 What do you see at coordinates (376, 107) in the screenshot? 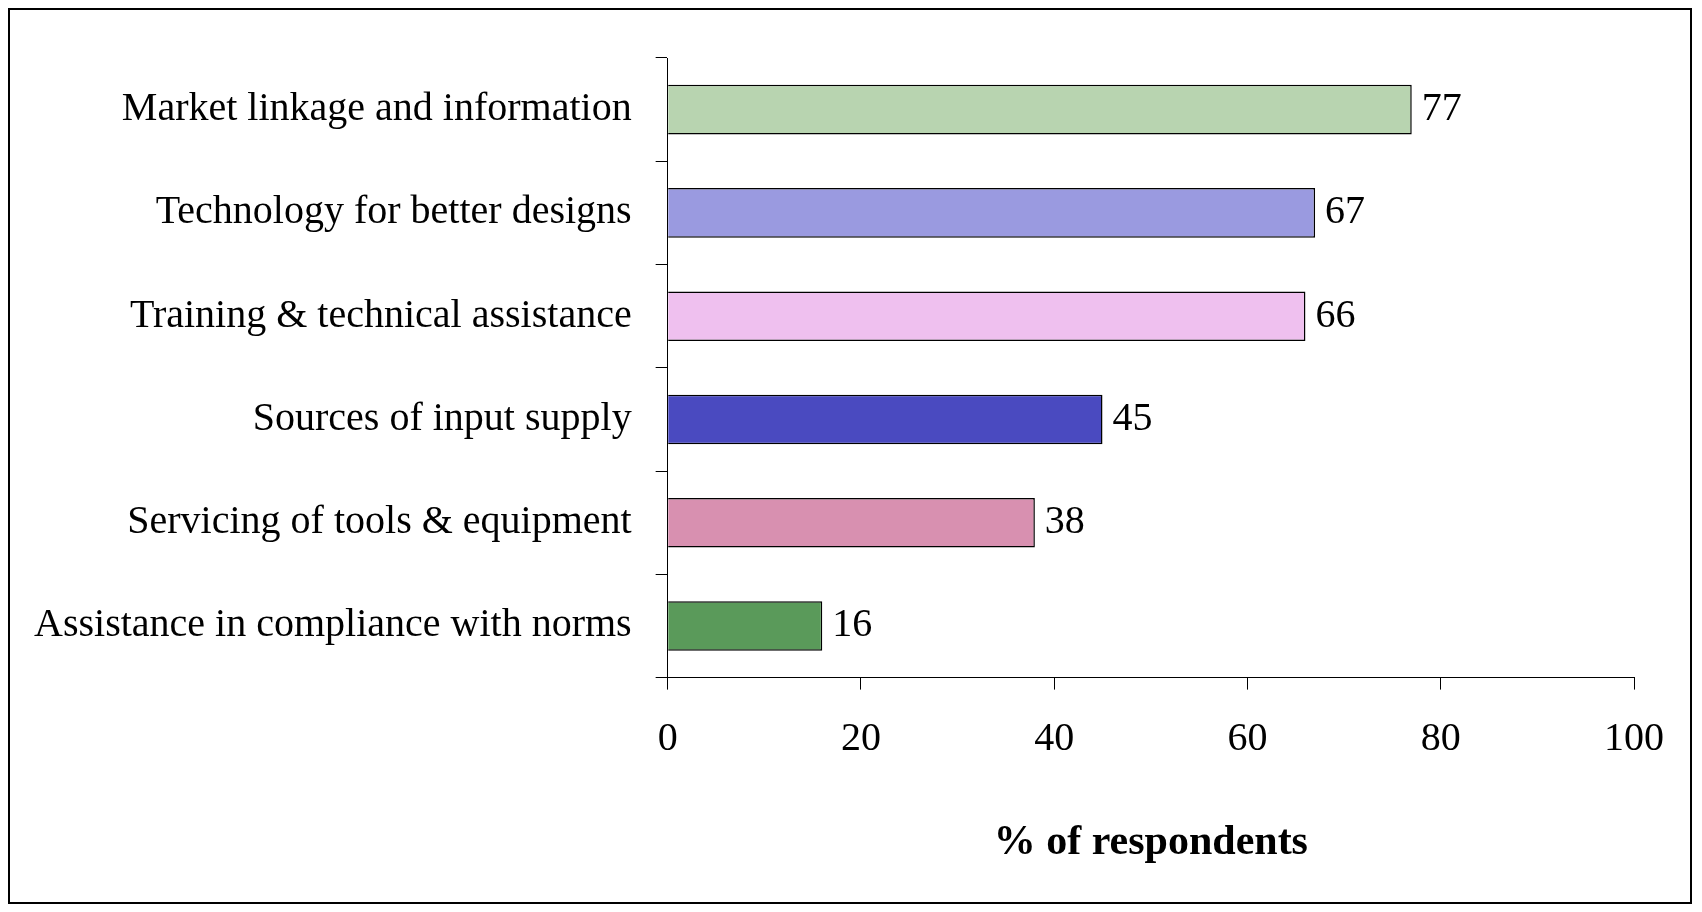
I see `y-tick-label: Market linkage and information` at bounding box center [376, 107].